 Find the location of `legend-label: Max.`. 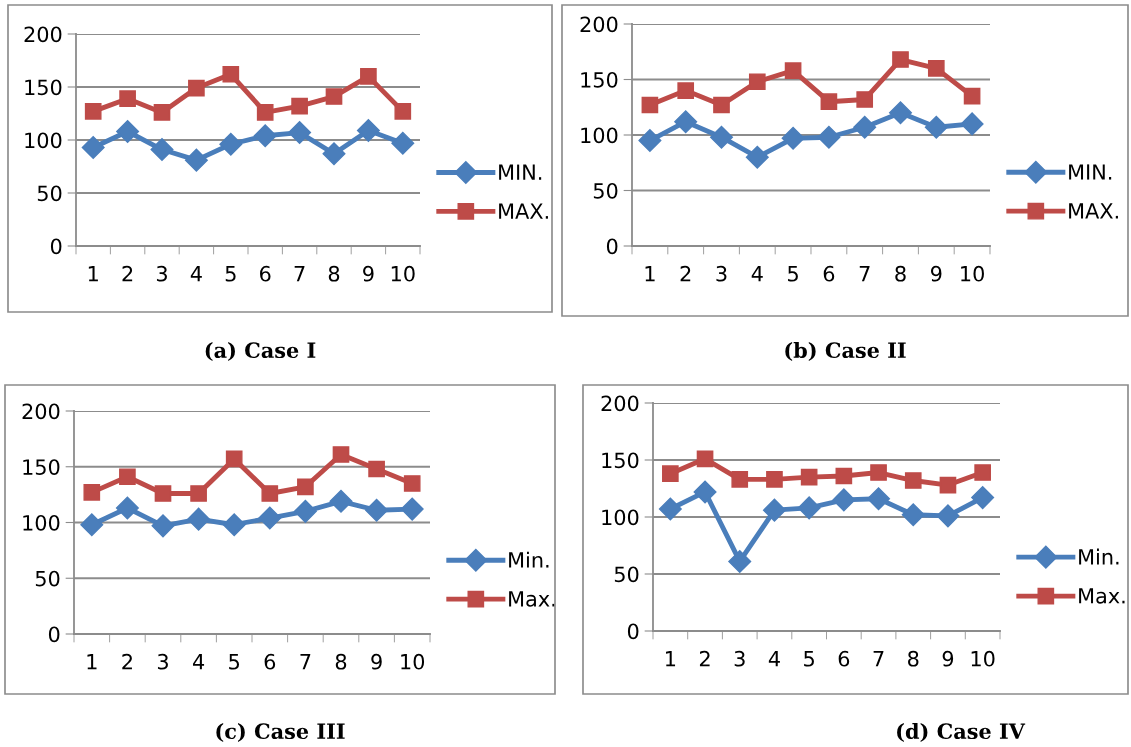

legend-label: Max. is located at coordinates (532, 599).